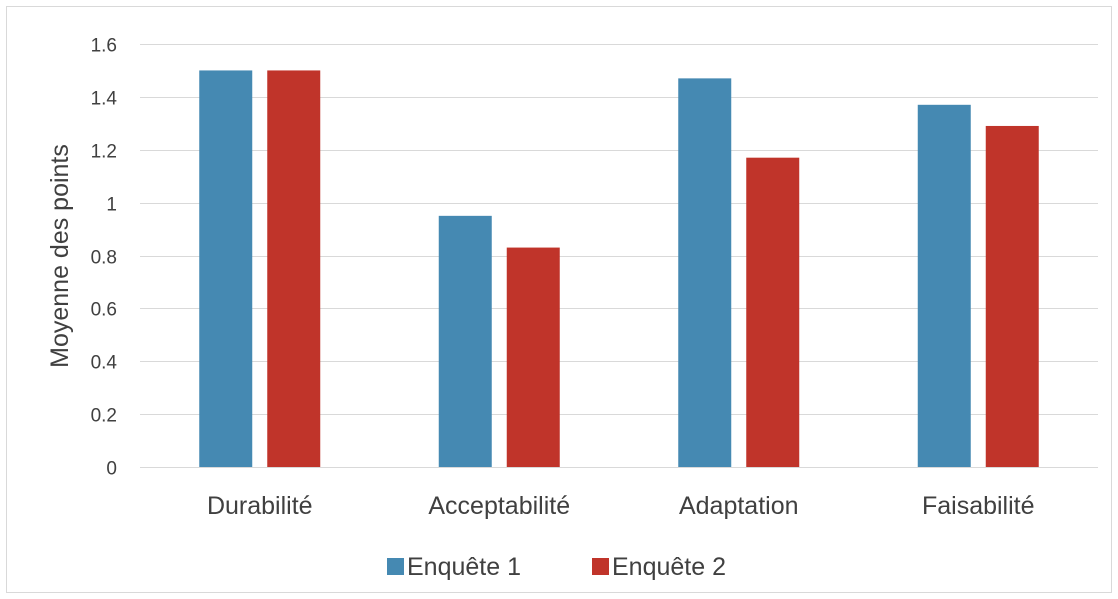  Describe the element at coordinates (111, 205) in the screenshot. I see `y-tick-label: 1` at that location.